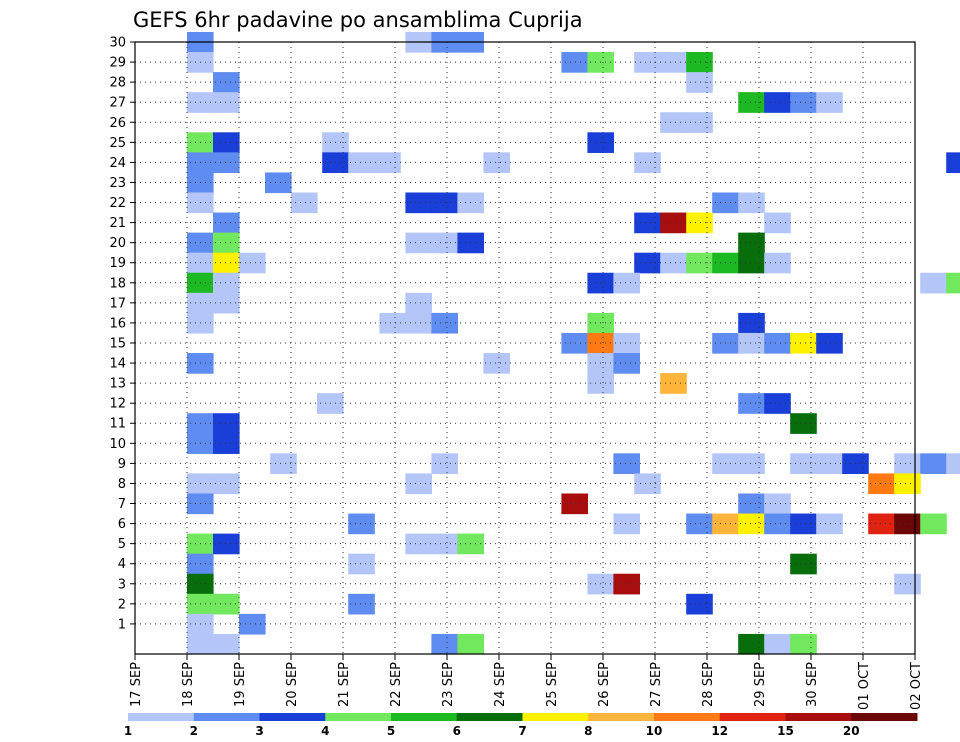 This screenshot has height=742, width=960. What do you see at coordinates (448, 684) in the screenshot?
I see `x-tick-label: 23 SEP` at bounding box center [448, 684].